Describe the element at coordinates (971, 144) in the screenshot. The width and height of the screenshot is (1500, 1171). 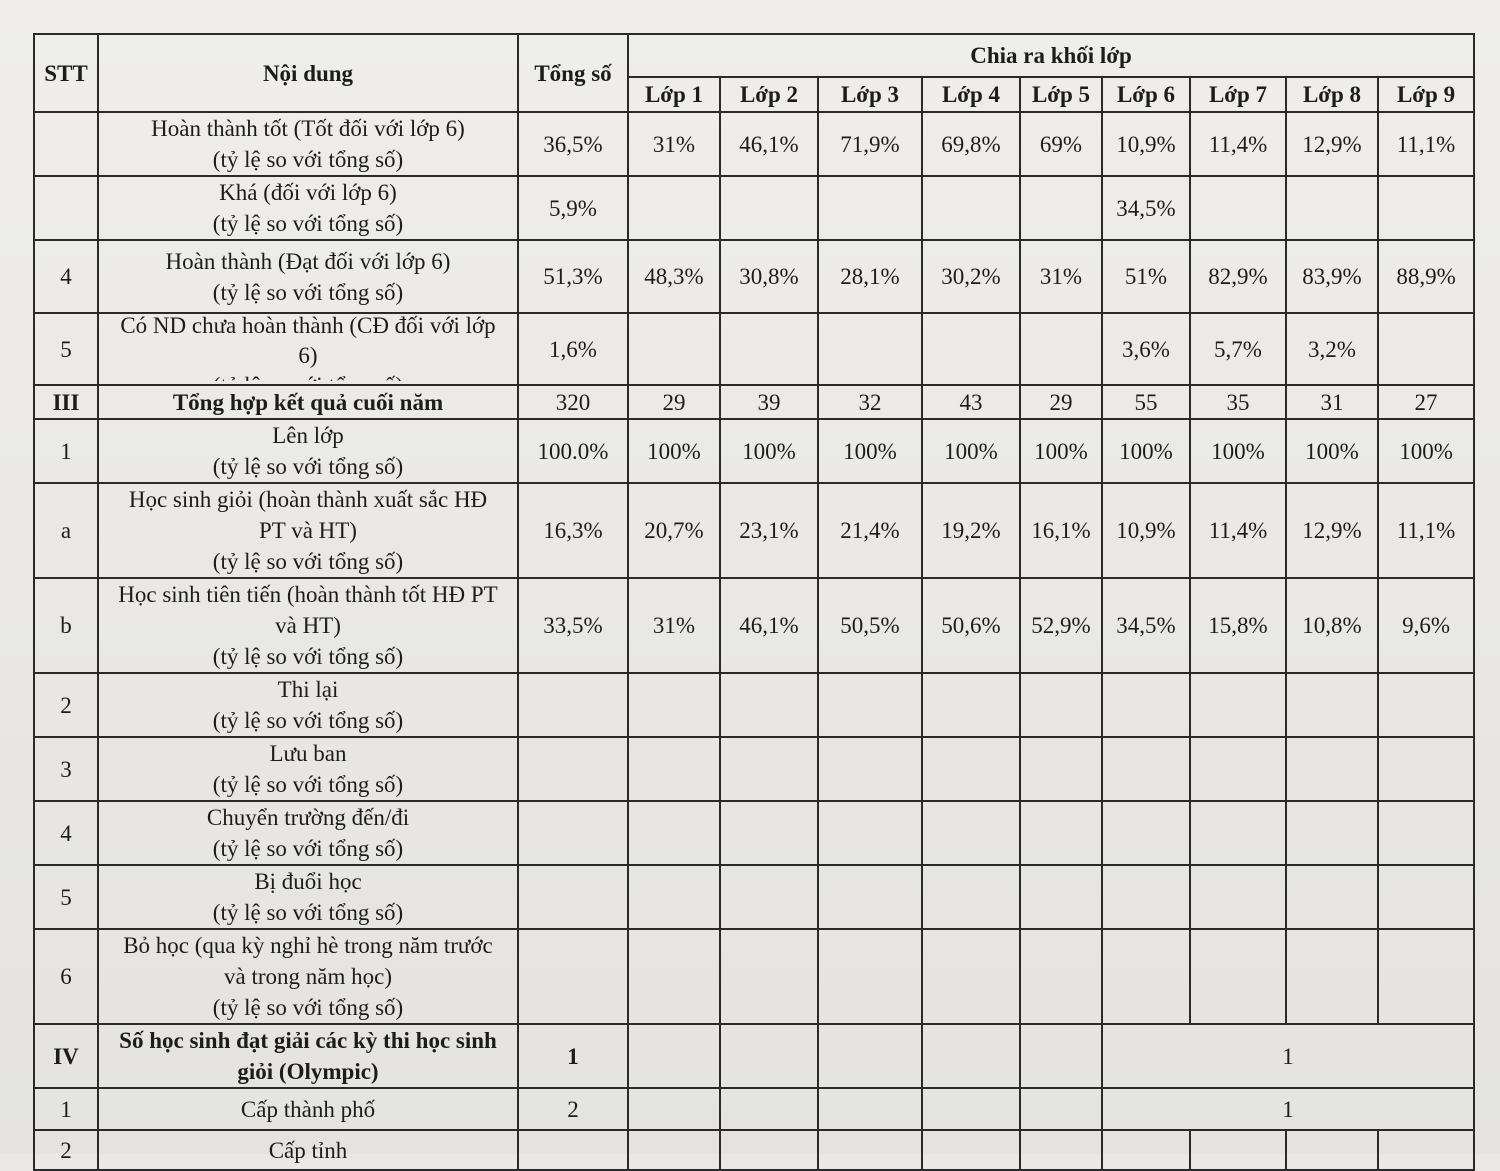
I see `grade-cell: 69,8%` at that location.